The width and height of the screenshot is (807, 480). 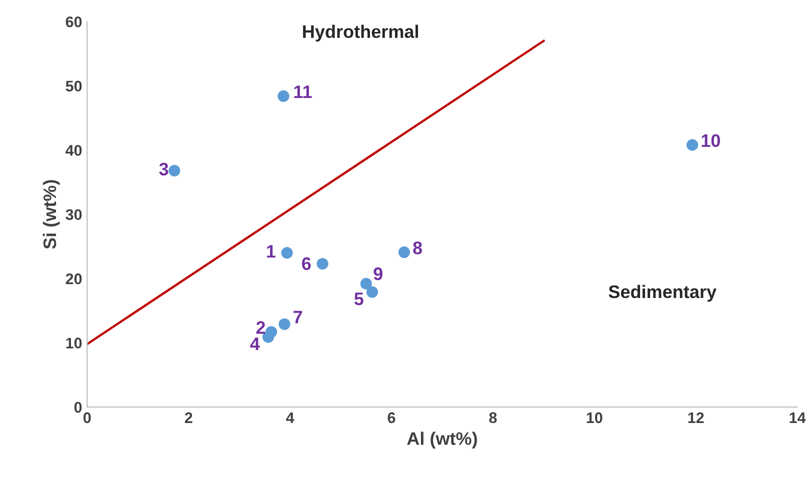 I want to click on annotation: Sedimentary, so click(x=662, y=293).